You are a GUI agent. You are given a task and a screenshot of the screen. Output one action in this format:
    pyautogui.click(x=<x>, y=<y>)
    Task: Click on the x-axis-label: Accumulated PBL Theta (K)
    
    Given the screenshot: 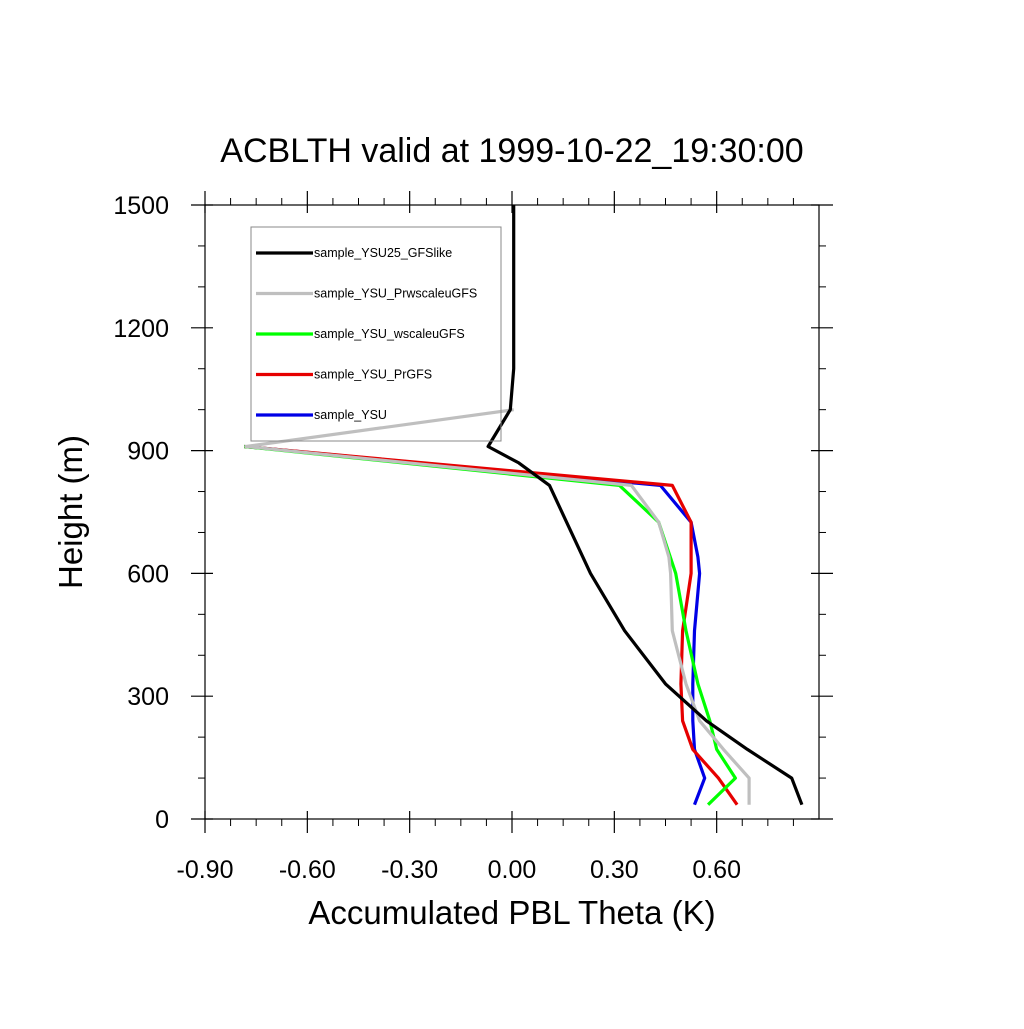 What is the action you would take?
    pyautogui.click(x=511, y=912)
    